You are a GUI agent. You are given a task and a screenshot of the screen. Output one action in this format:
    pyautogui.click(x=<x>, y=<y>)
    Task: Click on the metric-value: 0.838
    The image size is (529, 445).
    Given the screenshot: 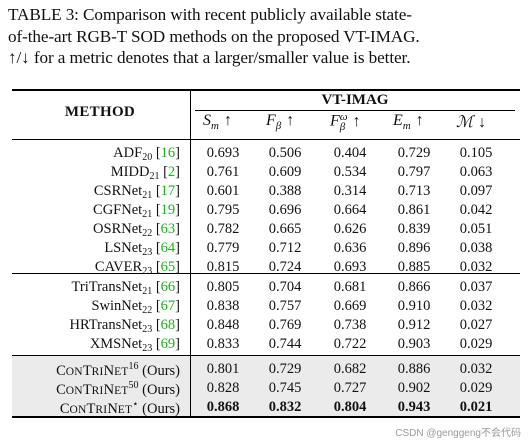 What is the action you would take?
    pyautogui.click(x=223, y=306)
    